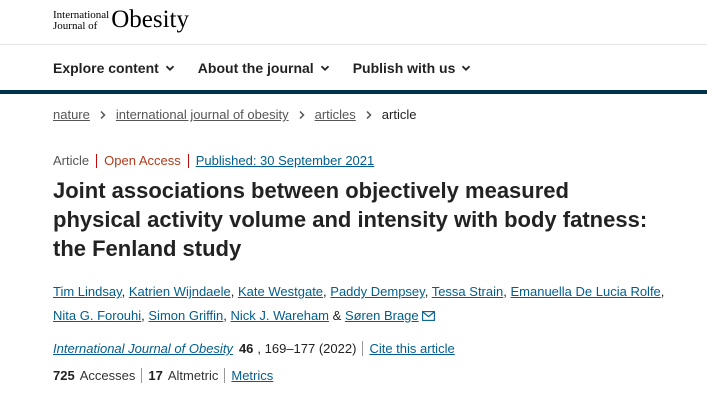  I want to click on author-link-corresponding: Søren Brage, so click(381, 315).